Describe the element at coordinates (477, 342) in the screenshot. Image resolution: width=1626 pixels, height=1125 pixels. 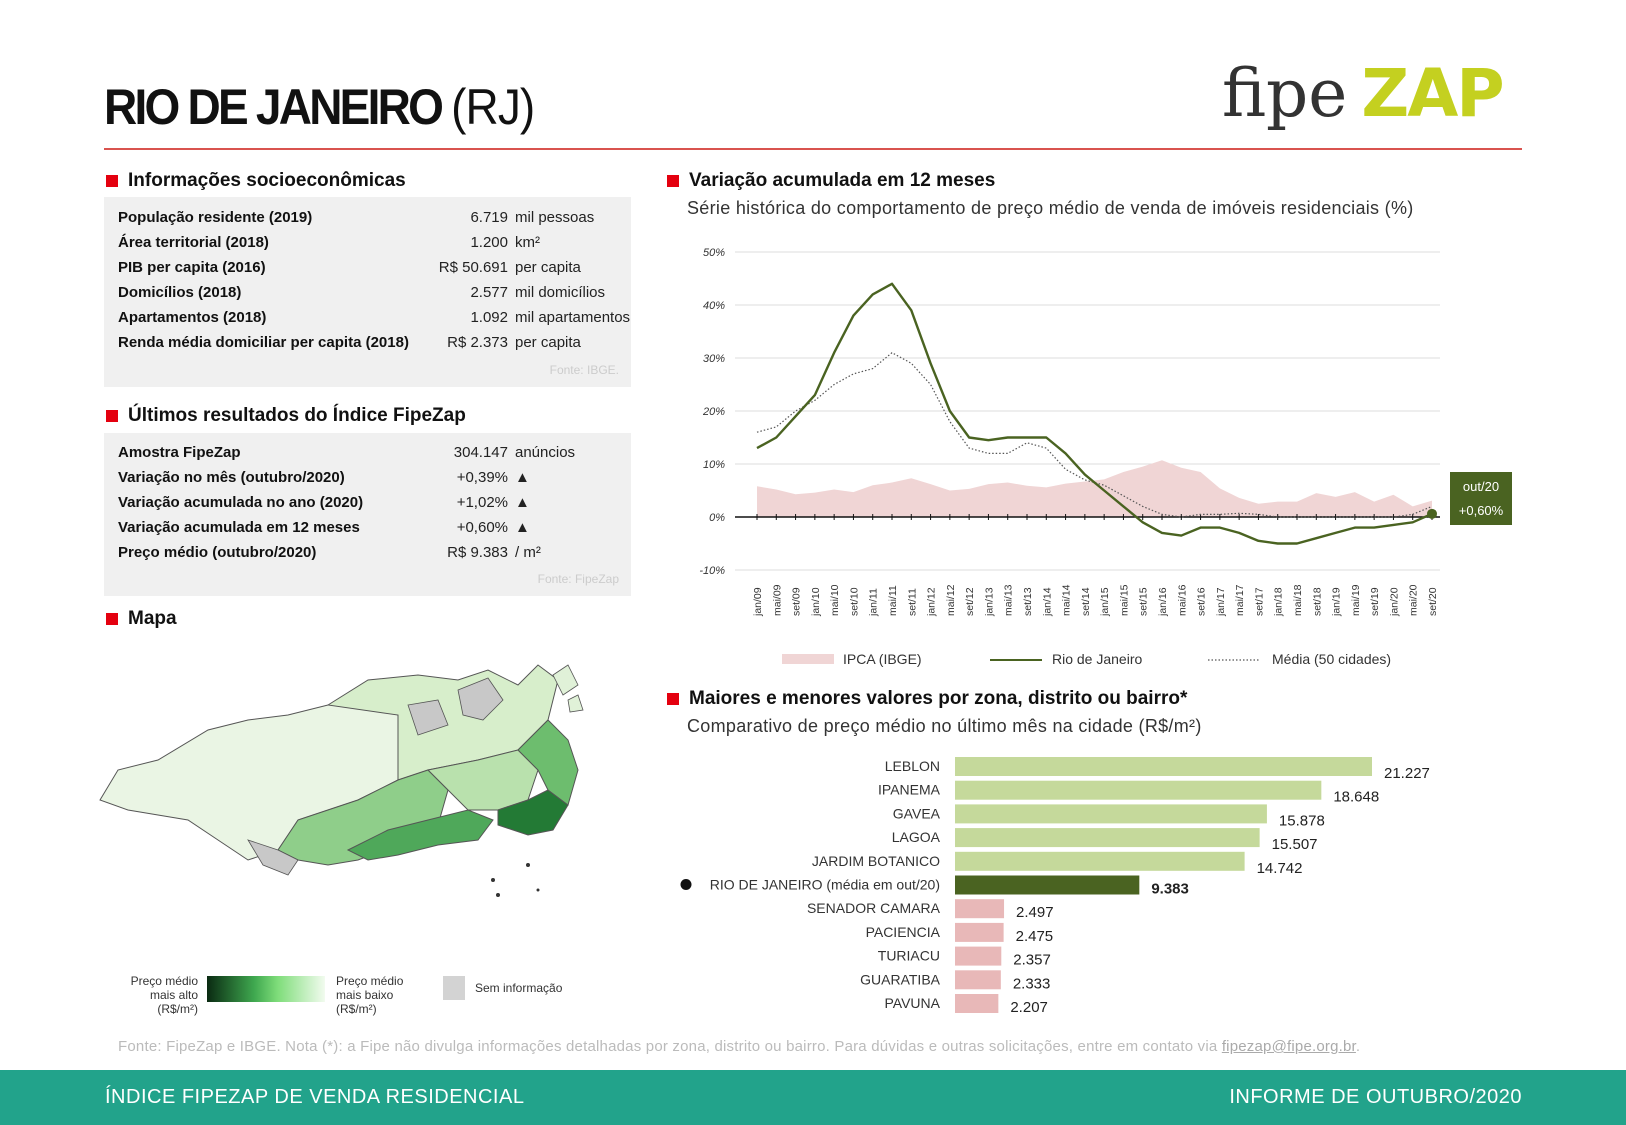
I see `socio-value: R$ 2.373` at that location.